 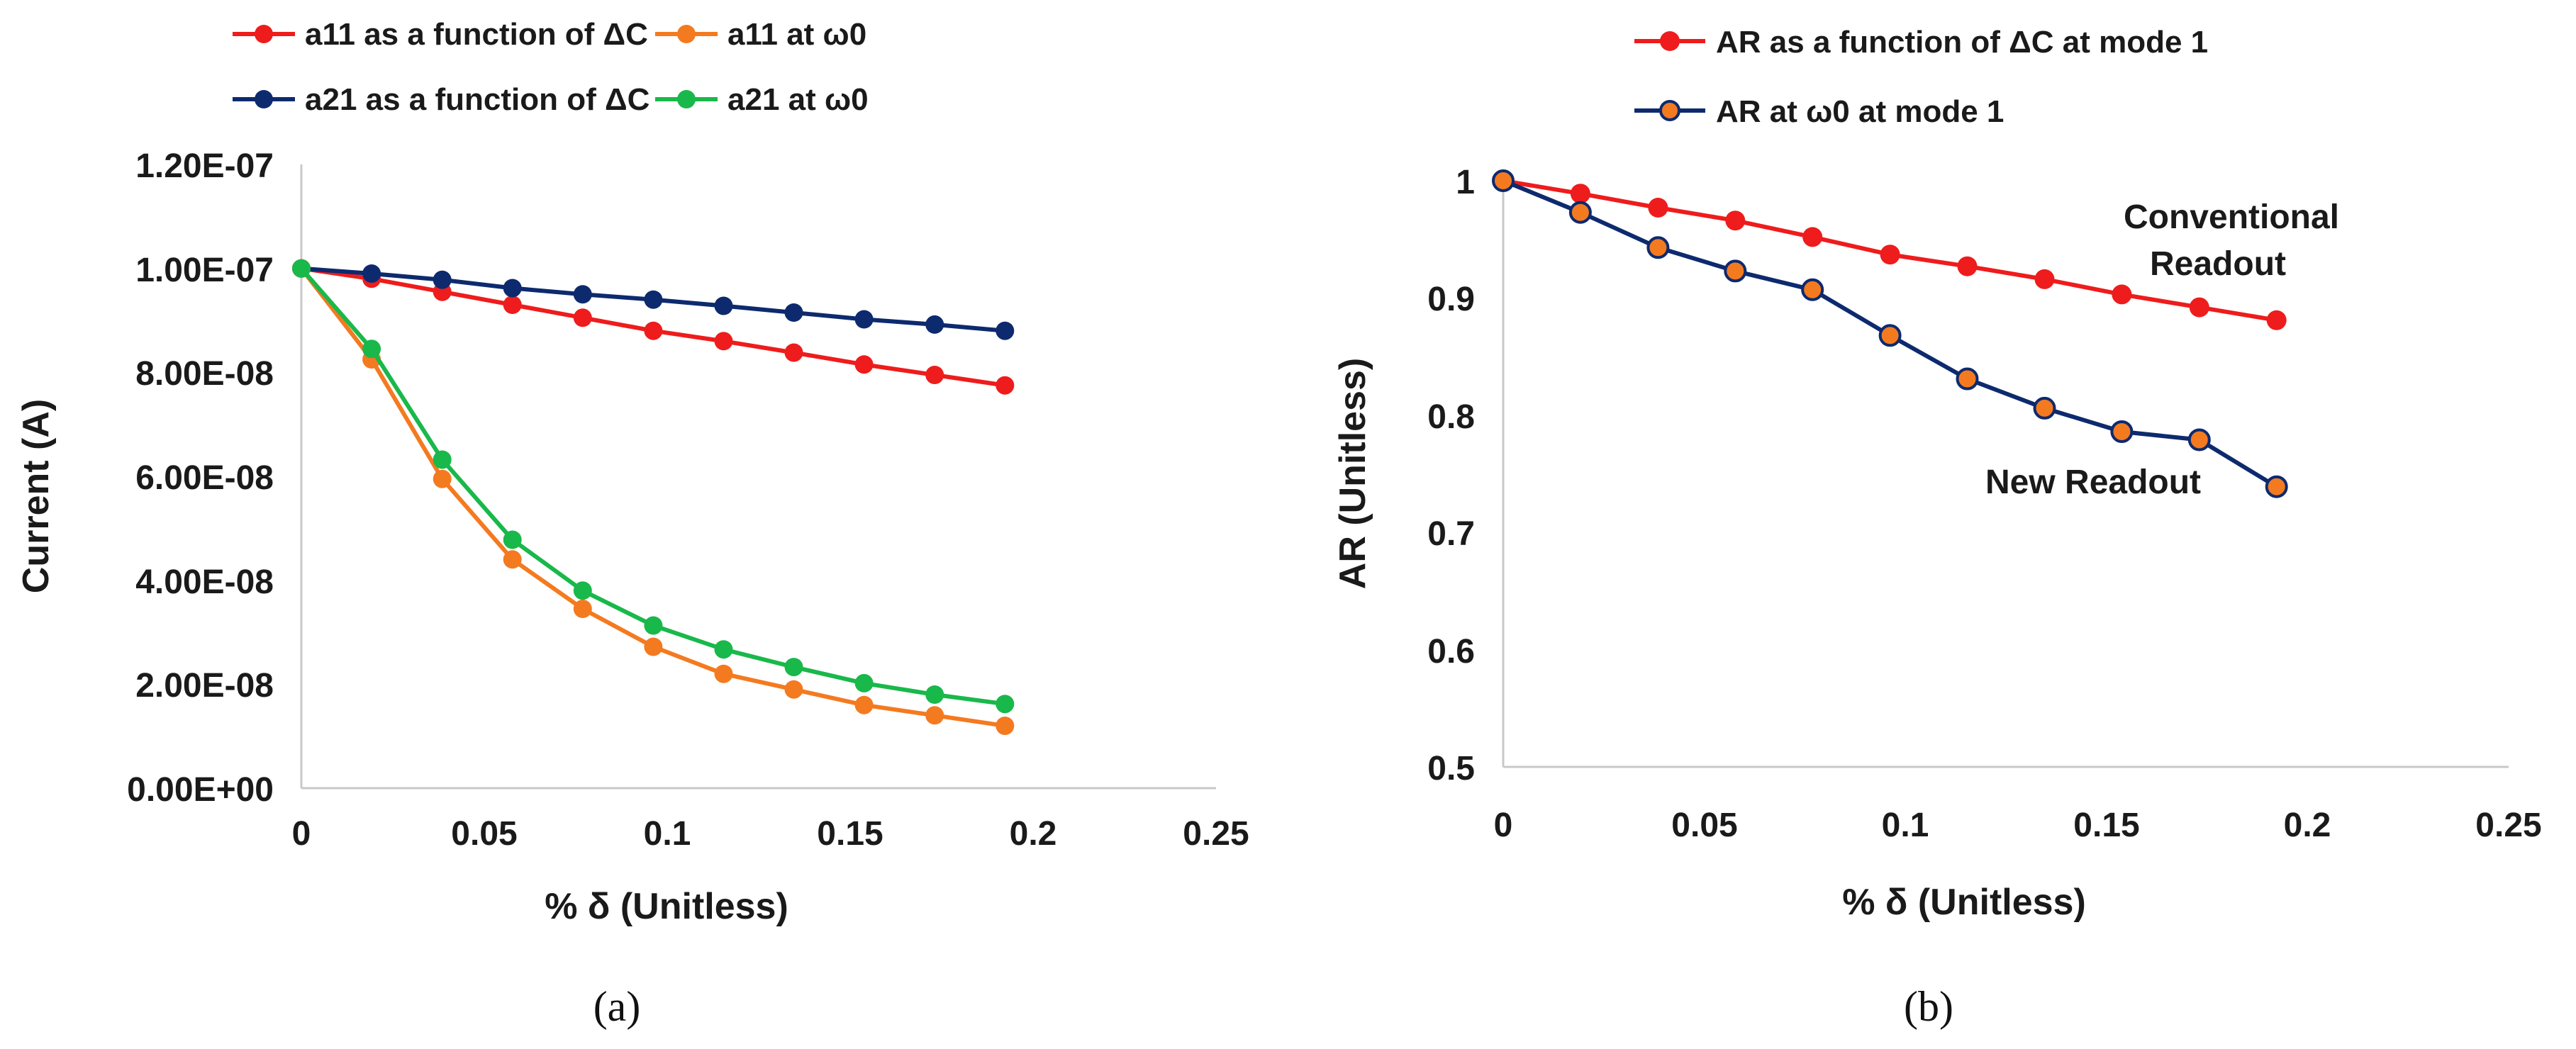 What do you see at coordinates (201, 790) in the screenshot?
I see `y-tick-label: 0.00E+00` at bounding box center [201, 790].